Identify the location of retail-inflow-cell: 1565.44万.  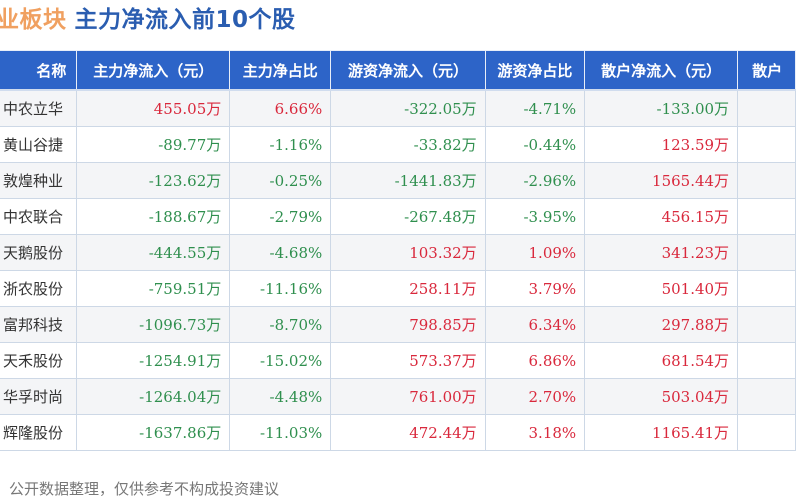
(661, 180).